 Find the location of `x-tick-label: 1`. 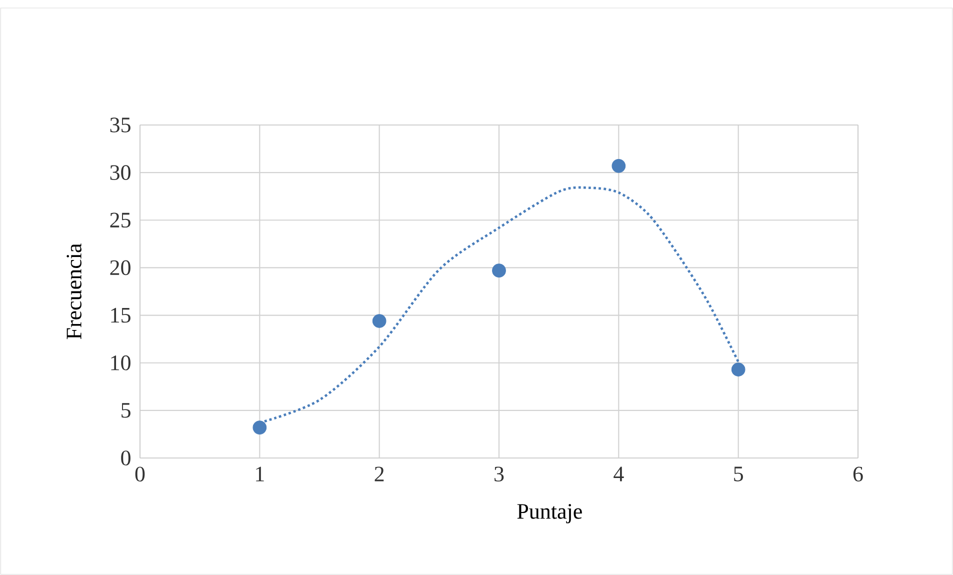

x-tick-label: 1 is located at coordinates (260, 474).